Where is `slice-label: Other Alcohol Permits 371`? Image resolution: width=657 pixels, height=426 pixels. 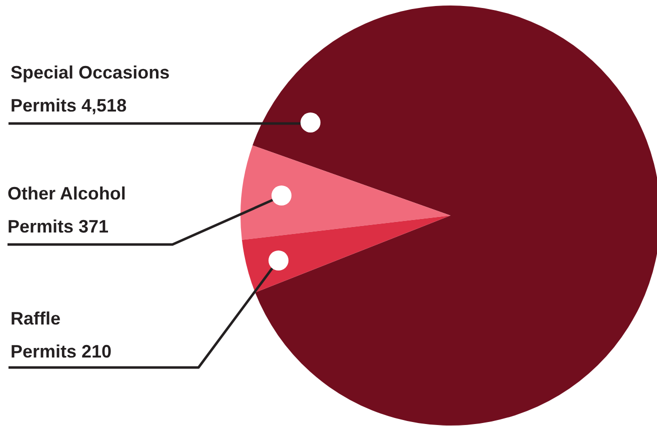 slice-label: Other Alcohol Permits 371 is located at coordinates (67, 210).